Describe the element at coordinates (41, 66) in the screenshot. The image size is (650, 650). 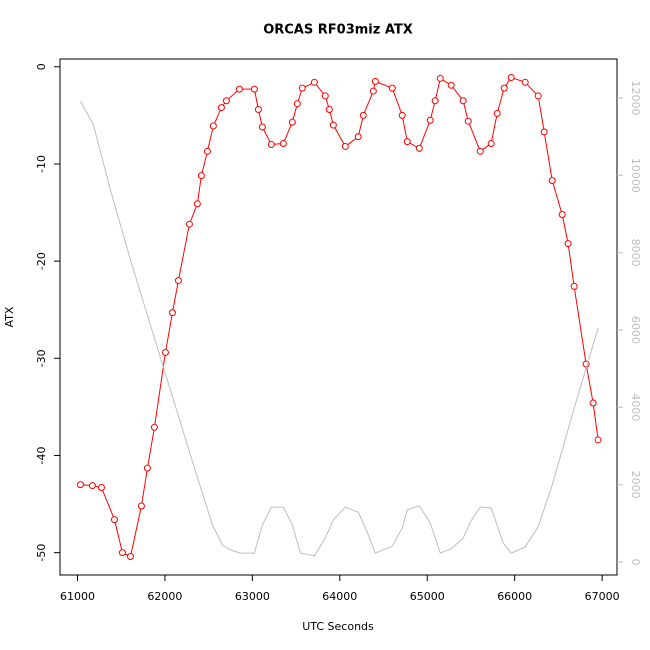
I see `y-tick-label: 0` at that location.